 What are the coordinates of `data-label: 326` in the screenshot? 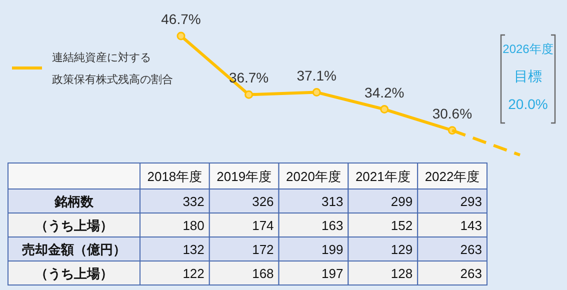 It's located at (263, 201).